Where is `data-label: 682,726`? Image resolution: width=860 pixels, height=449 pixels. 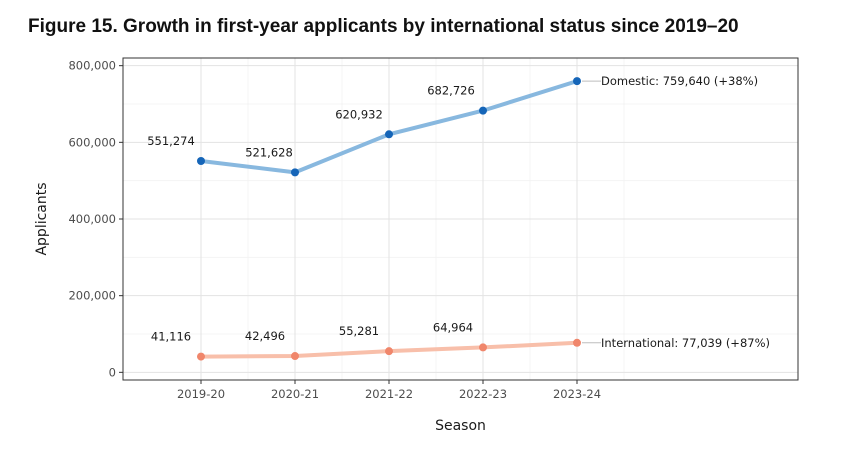 data-label: 682,726 is located at coordinates (451, 91).